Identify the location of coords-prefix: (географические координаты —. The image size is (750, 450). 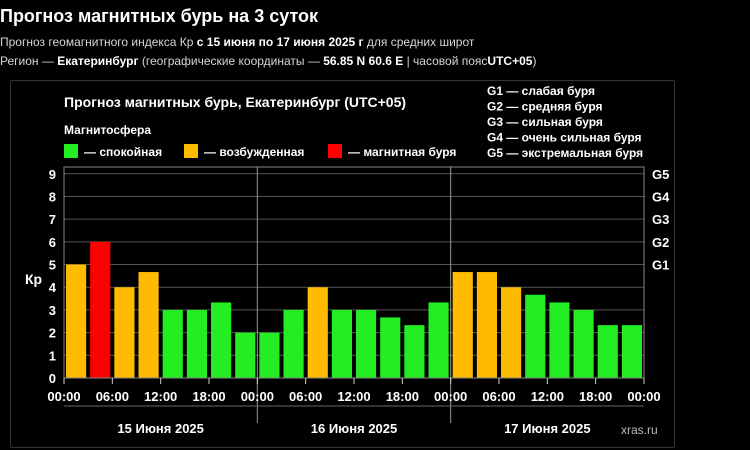
(230, 61).